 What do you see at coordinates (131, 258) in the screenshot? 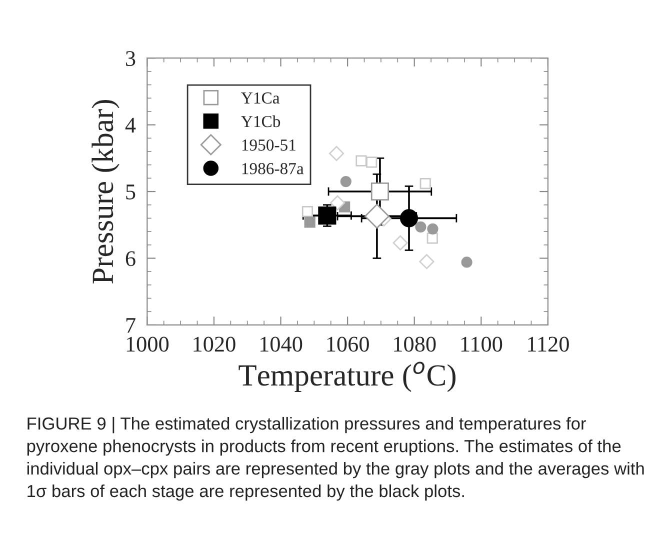
I see `y-tick-label: 6` at bounding box center [131, 258].